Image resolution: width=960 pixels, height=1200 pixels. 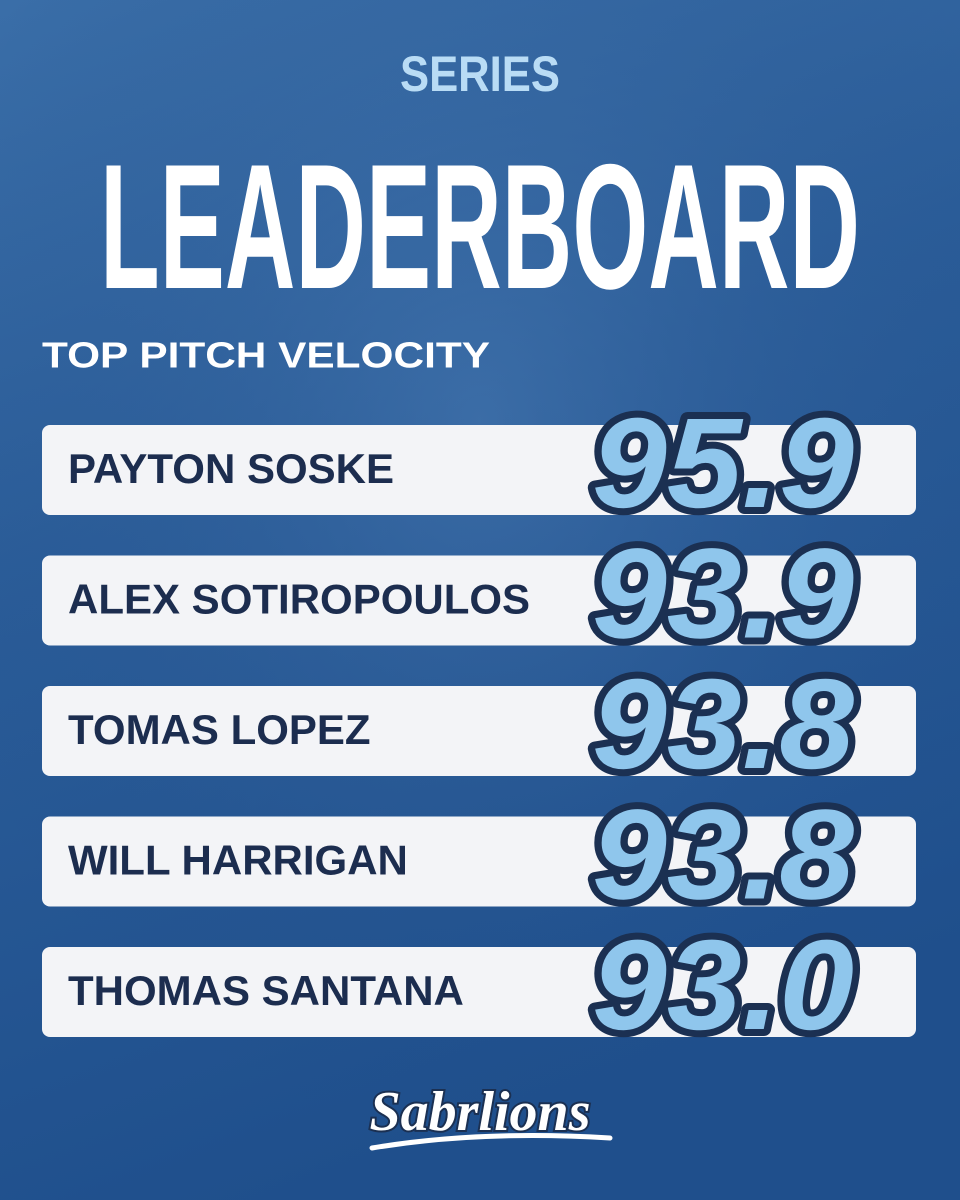 I want to click on player-name: THOMAS SANTANA, so click(x=266, y=990).